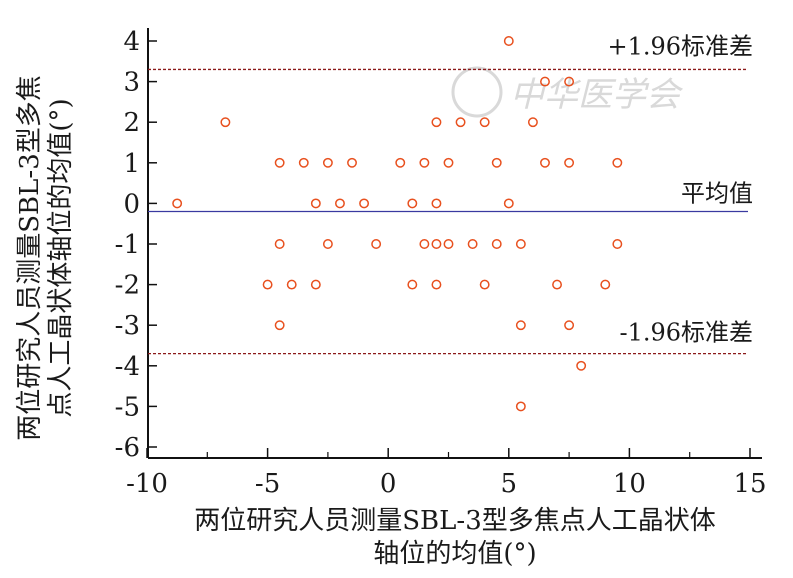  I want to click on x-axis-title-line1: 两位研究人员测量SBL-3型多焦点人工晶状体, so click(455, 521).